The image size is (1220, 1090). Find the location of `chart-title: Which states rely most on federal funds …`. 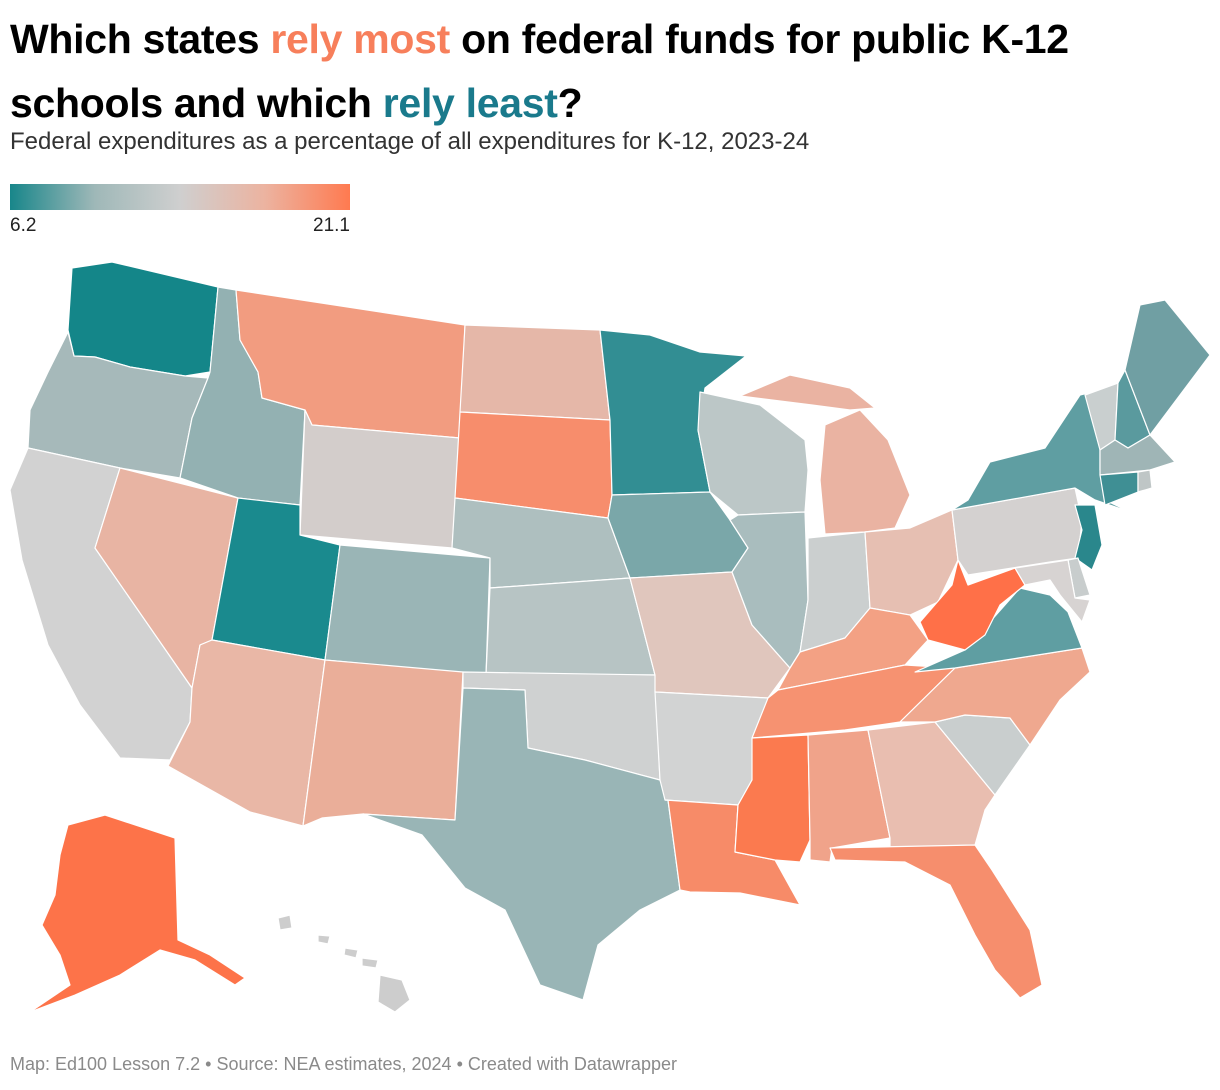

chart-title: Which states rely most on federal funds … is located at coordinates (605, 71).